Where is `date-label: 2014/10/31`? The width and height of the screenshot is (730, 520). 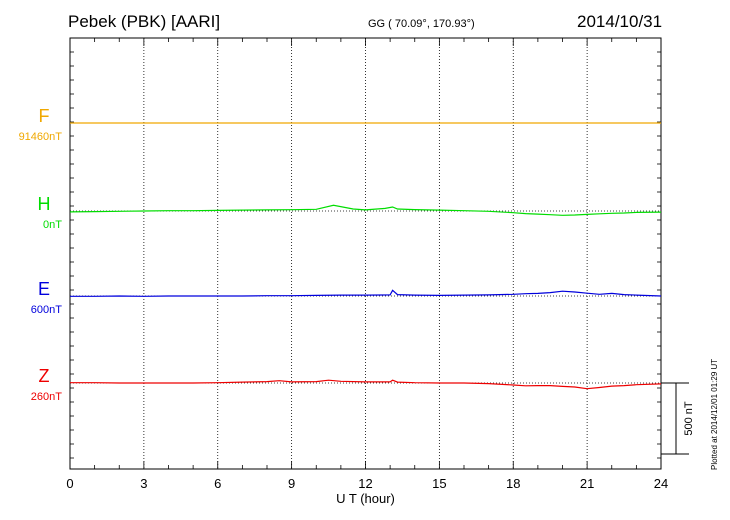 date-label: 2014/10/31 is located at coordinates (620, 21).